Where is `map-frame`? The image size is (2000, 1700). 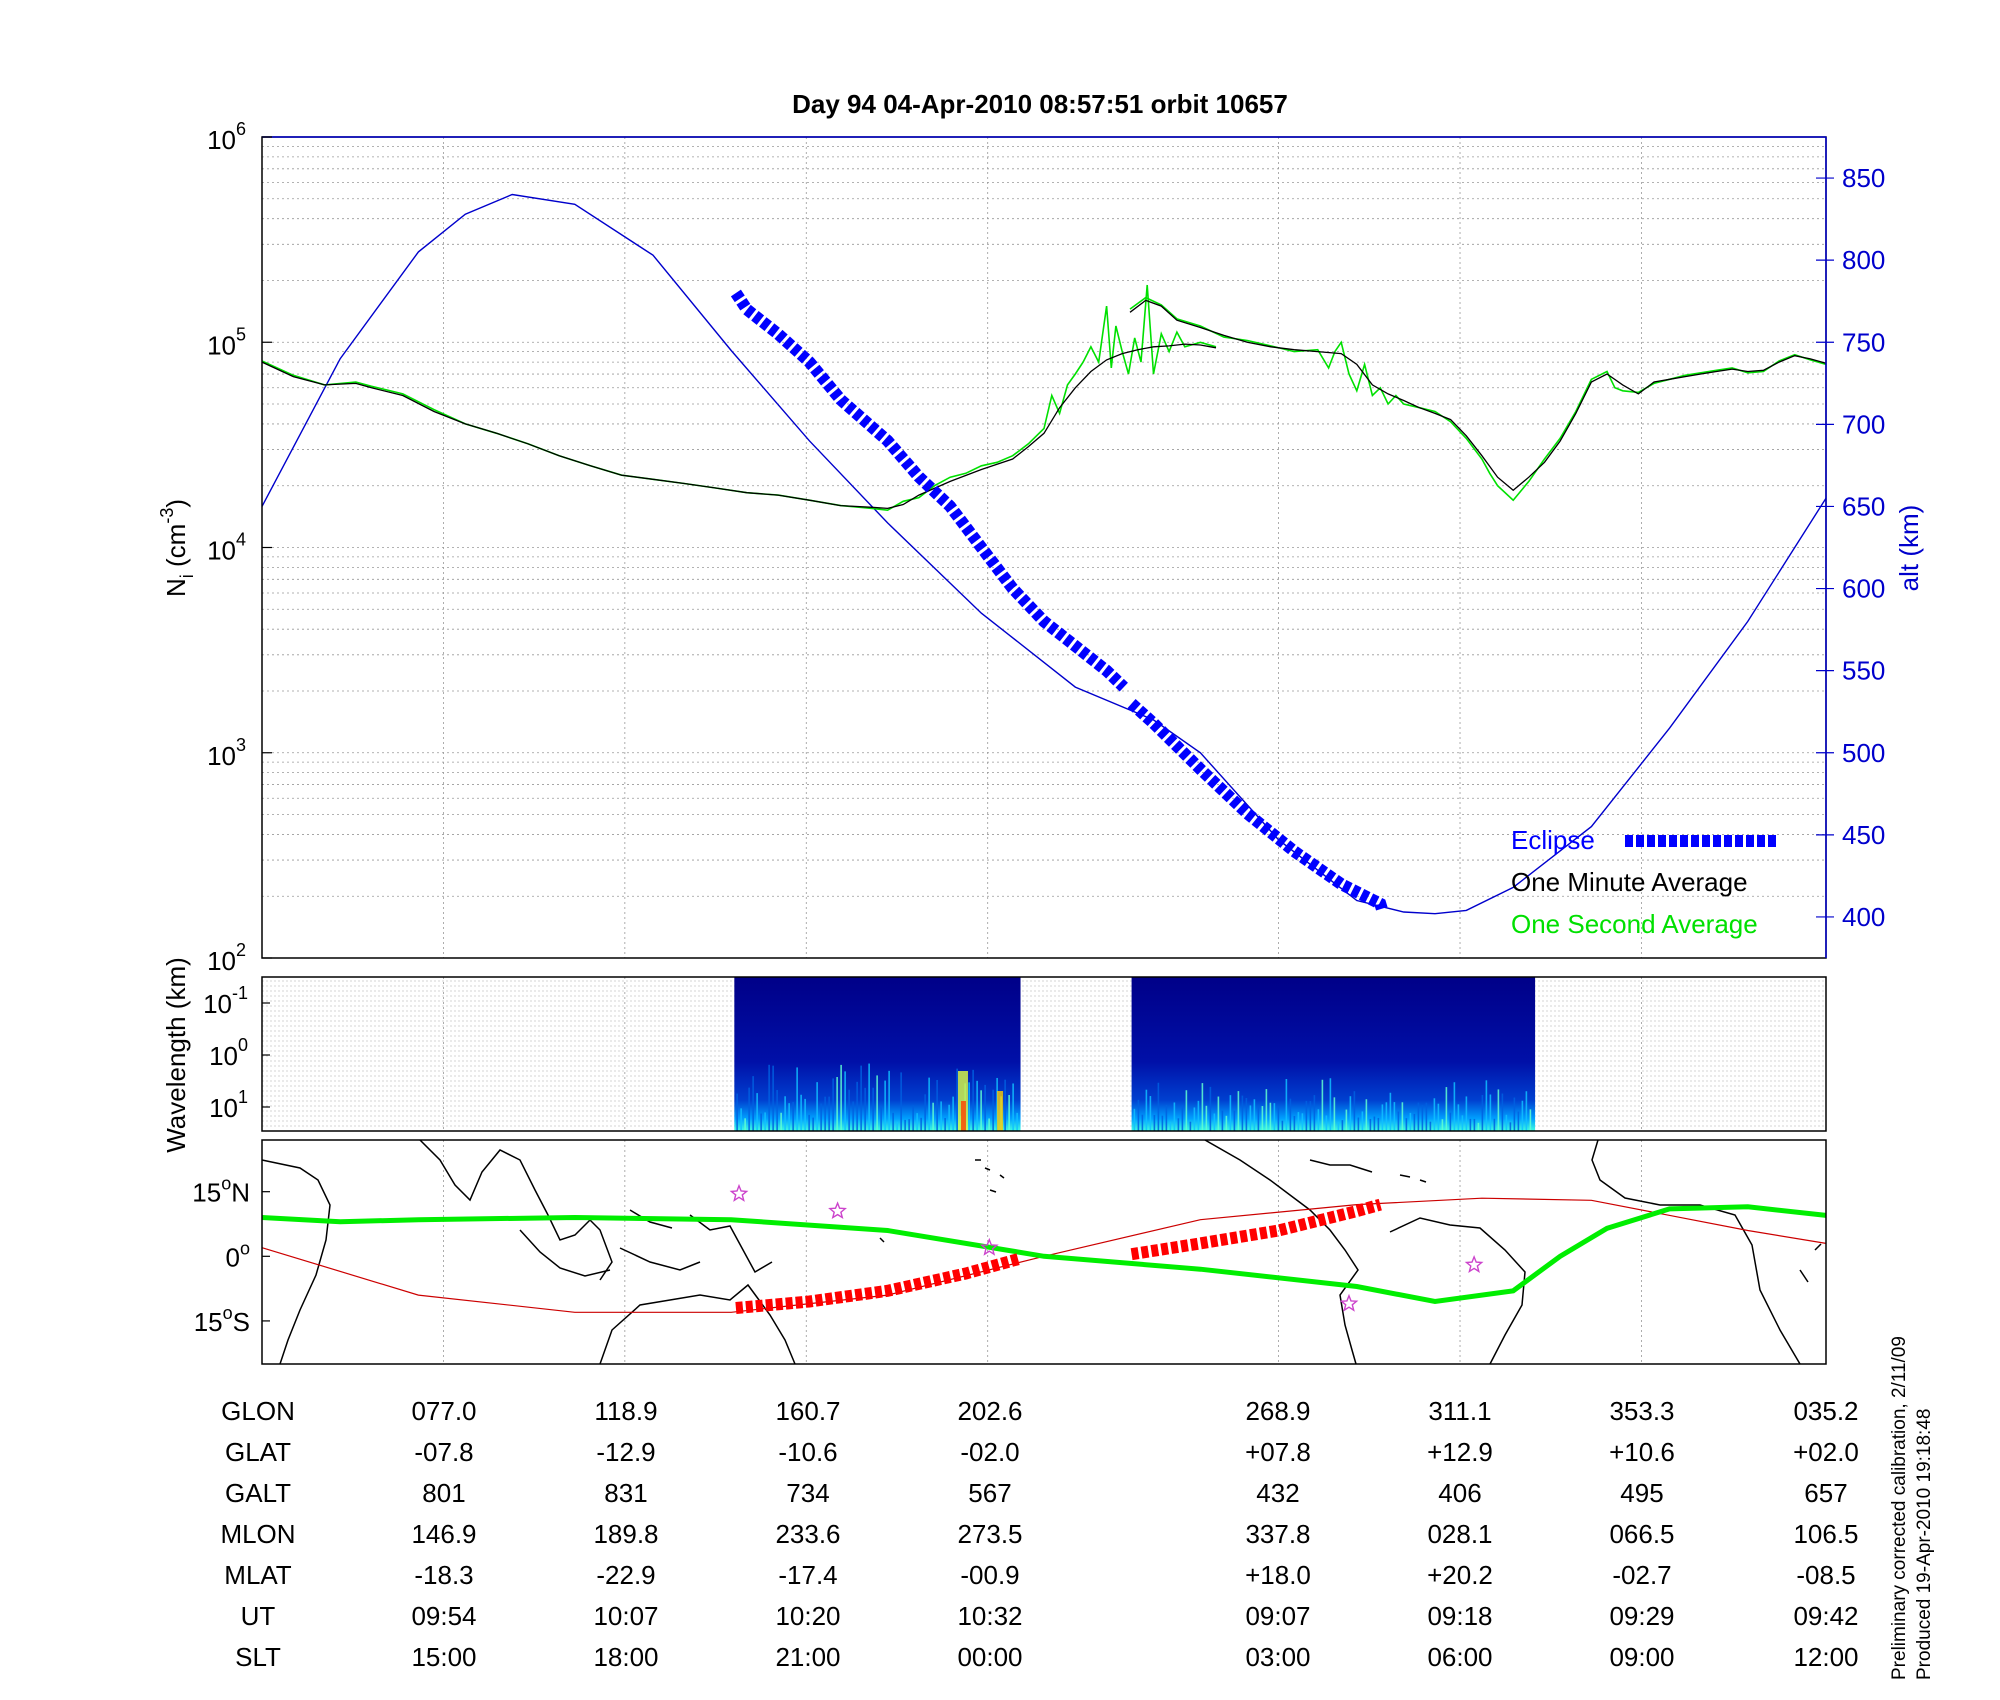
map-frame is located at coordinates (1044, 1252).